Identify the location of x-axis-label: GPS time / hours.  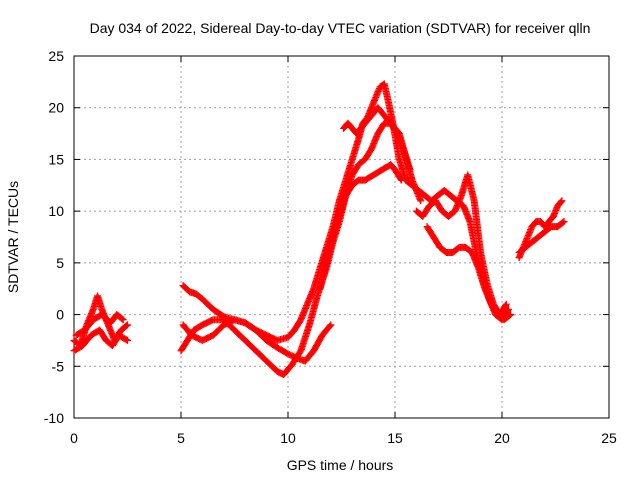
(340, 465).